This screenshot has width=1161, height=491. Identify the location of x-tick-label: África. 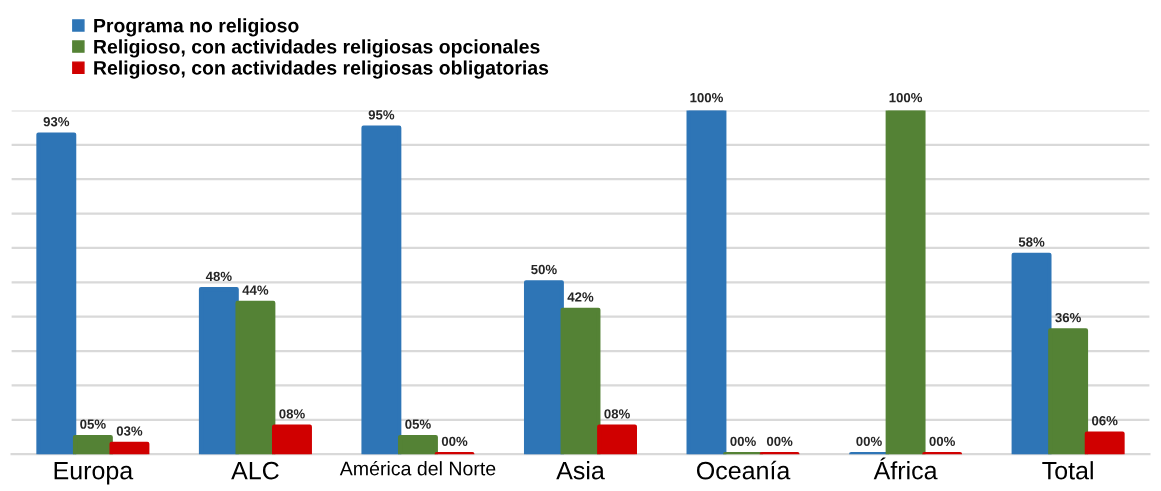
(905, 468).